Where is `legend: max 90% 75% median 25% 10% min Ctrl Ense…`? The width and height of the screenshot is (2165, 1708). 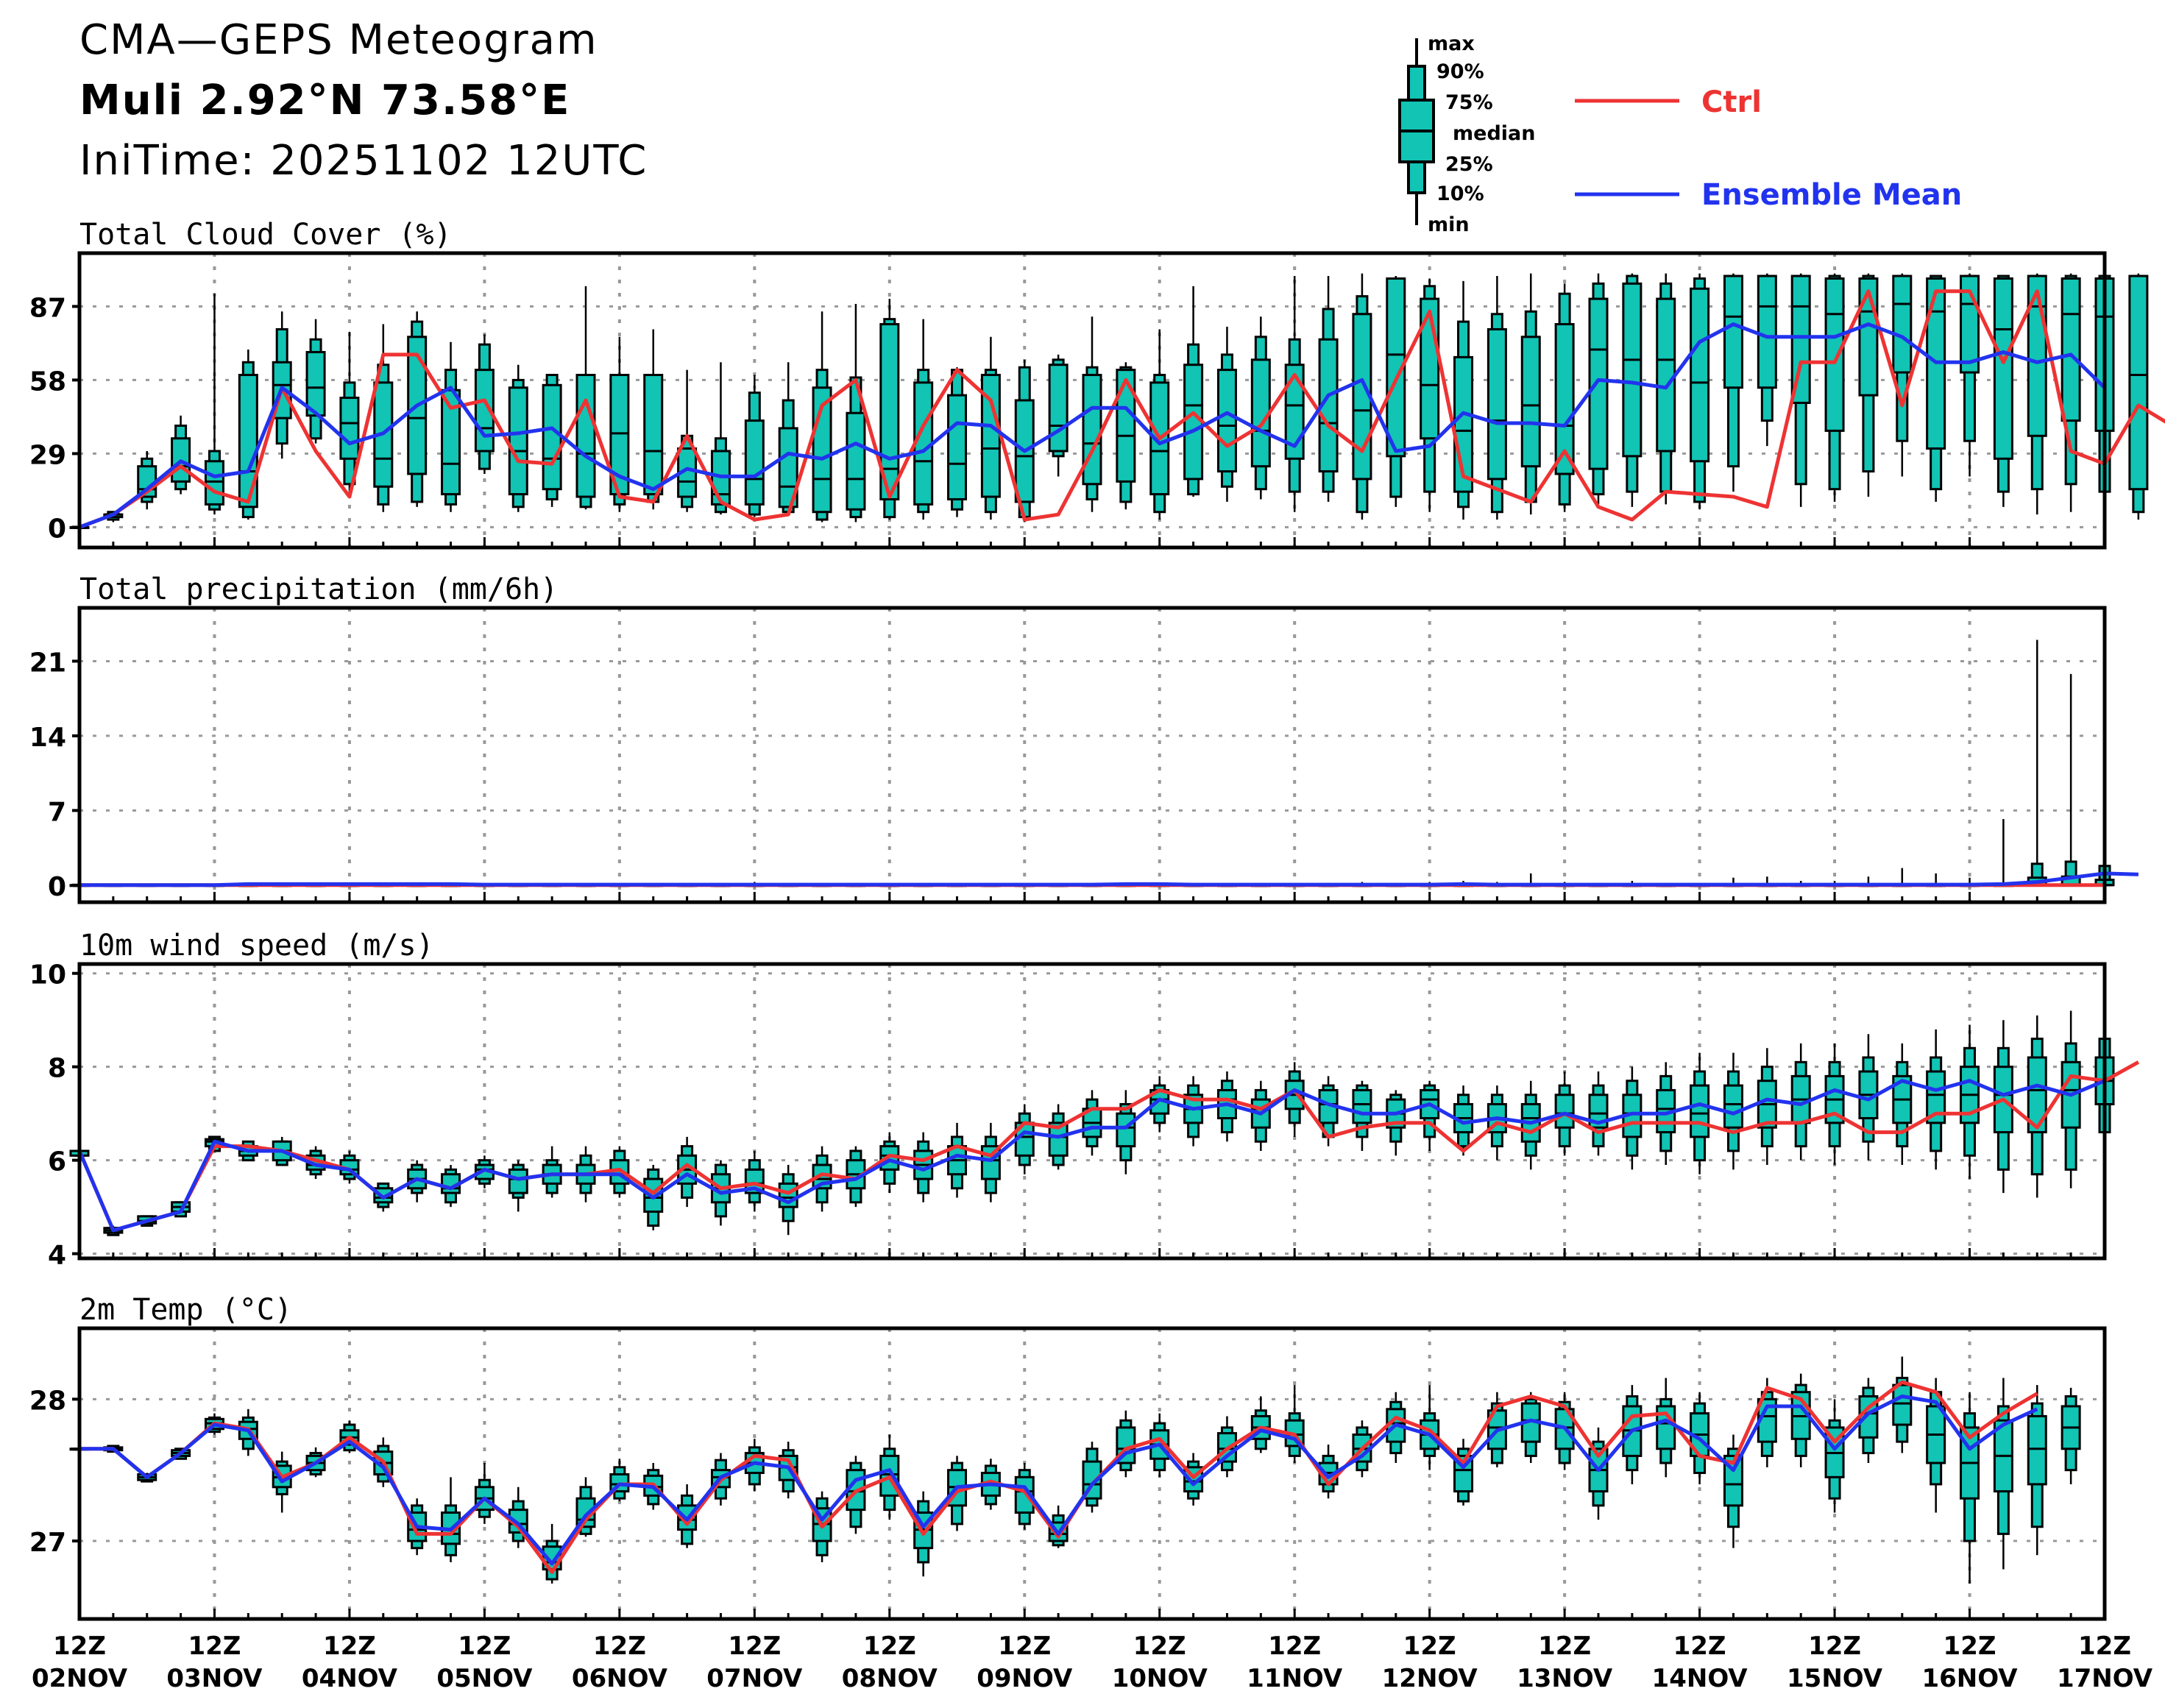
legend: max 90% 75% median 25% 10% min Ctrl Ense… is located at coordinates (1680, 134).